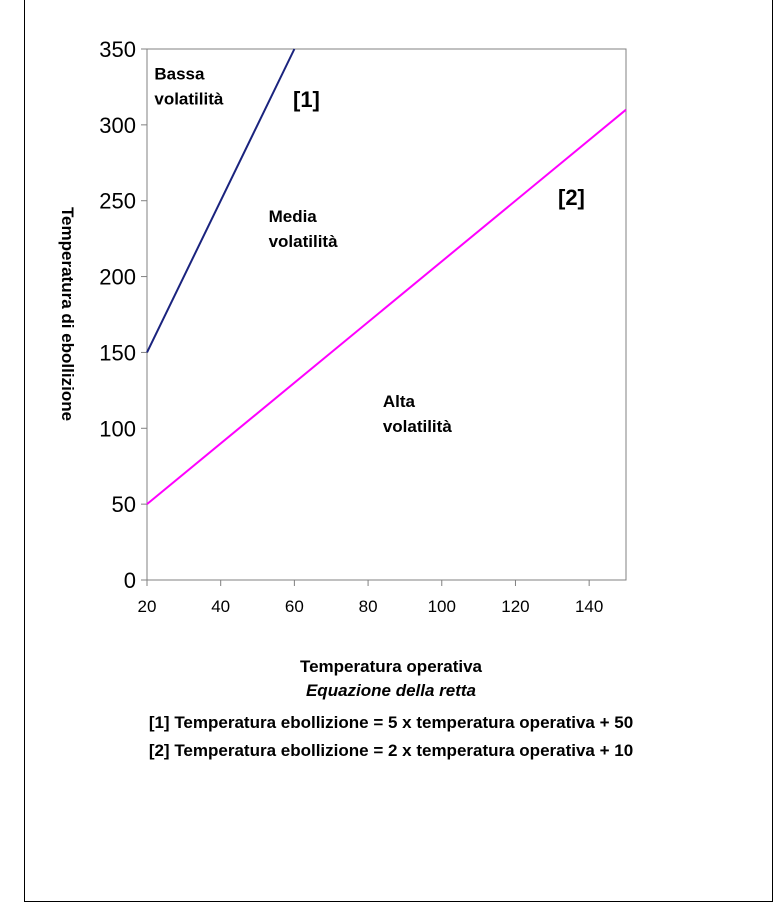 The image size is (782, 906). I want to click on y-tick-label-7: 350, so click(117, 49).